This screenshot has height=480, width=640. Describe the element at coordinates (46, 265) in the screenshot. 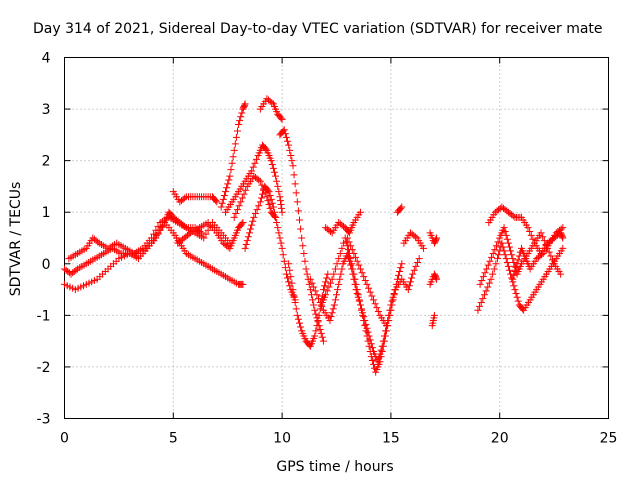

I see `y-tick-label: 0` at that location.